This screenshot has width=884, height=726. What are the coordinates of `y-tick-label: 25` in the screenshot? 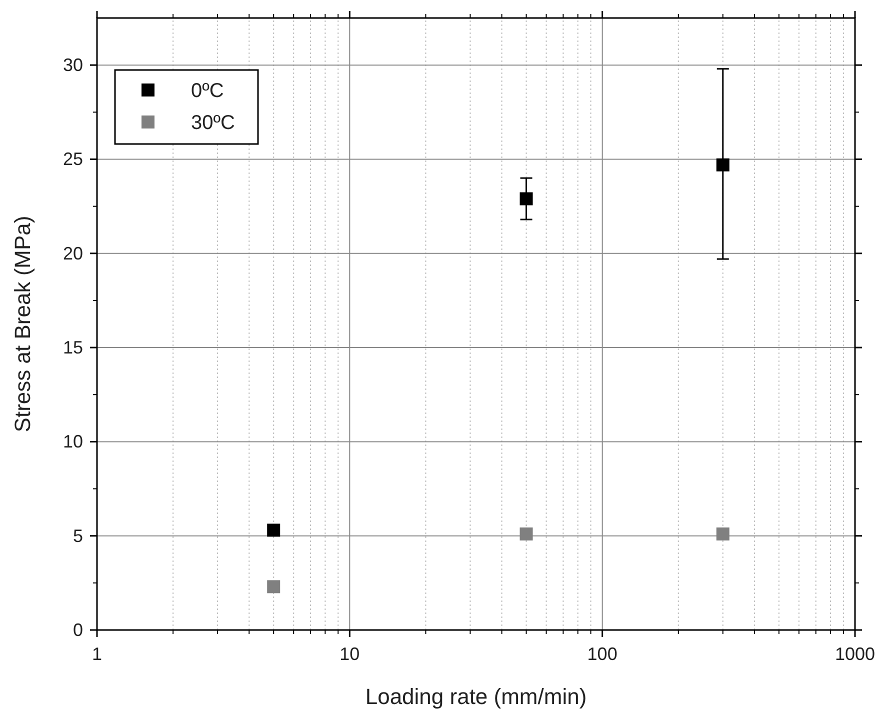 It's located at (72, 159).